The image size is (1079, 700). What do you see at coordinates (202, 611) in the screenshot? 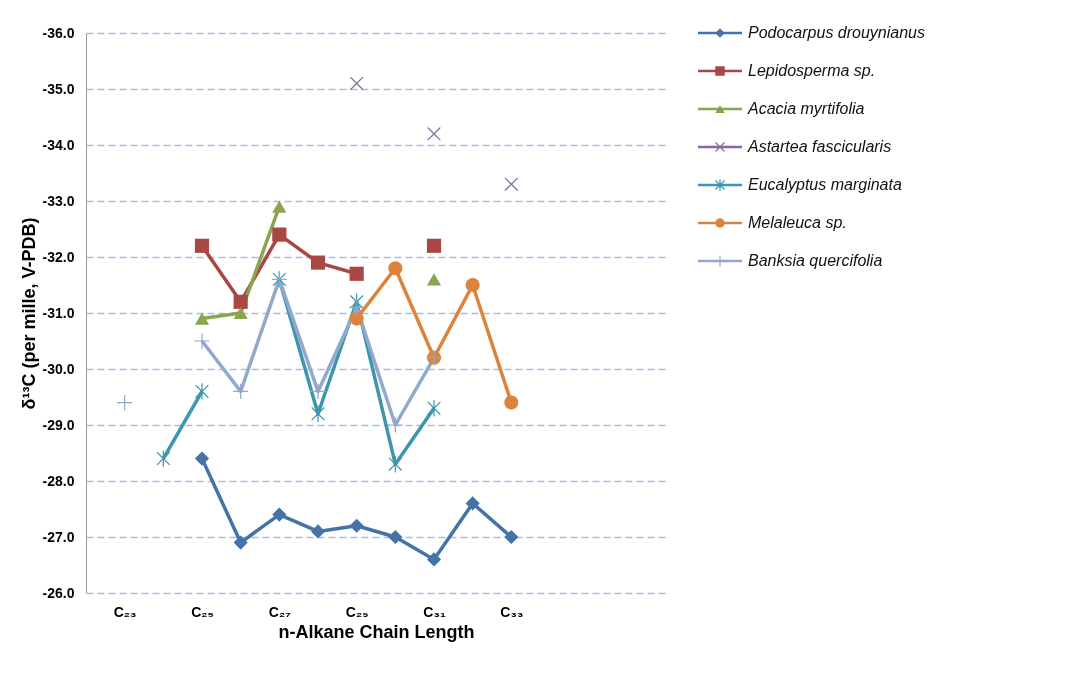
I see `x-tick-label: C₂₅` at bounding box center [202, 611].